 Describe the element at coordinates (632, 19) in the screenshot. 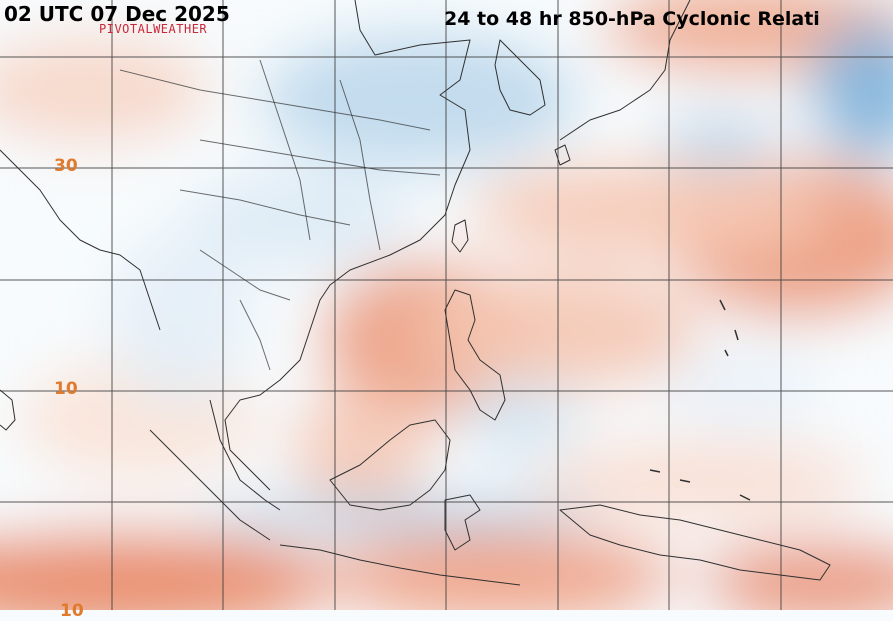

I see `product-title: 24 to 48 hr 850-hPa Cyclonic Relati` at that location.